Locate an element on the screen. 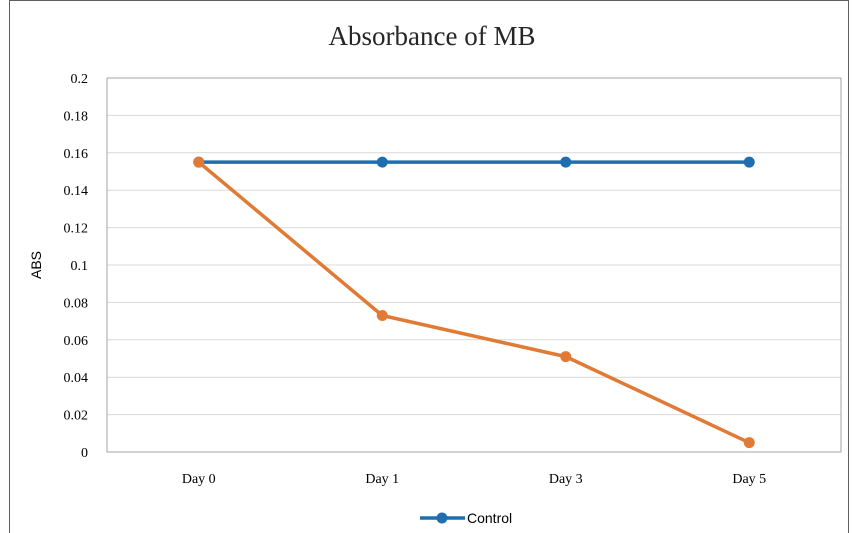 The width and height of the screenshot is (852, 533). y-tick-label: 0.12 is located at coordinates (76, 229).